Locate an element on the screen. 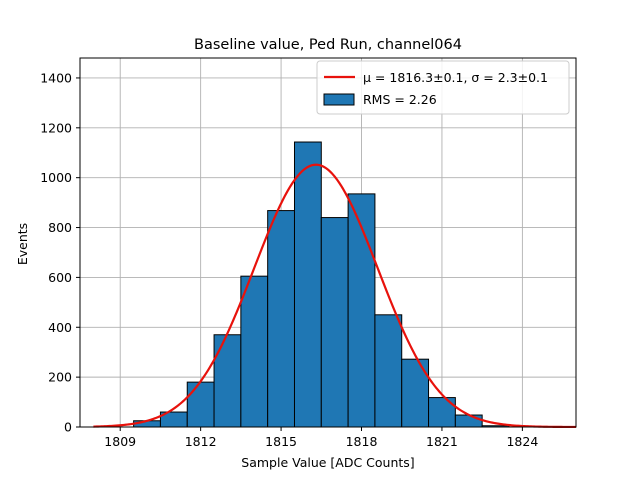  y-tick-label: 1400 is located at coordinates (56, 77).